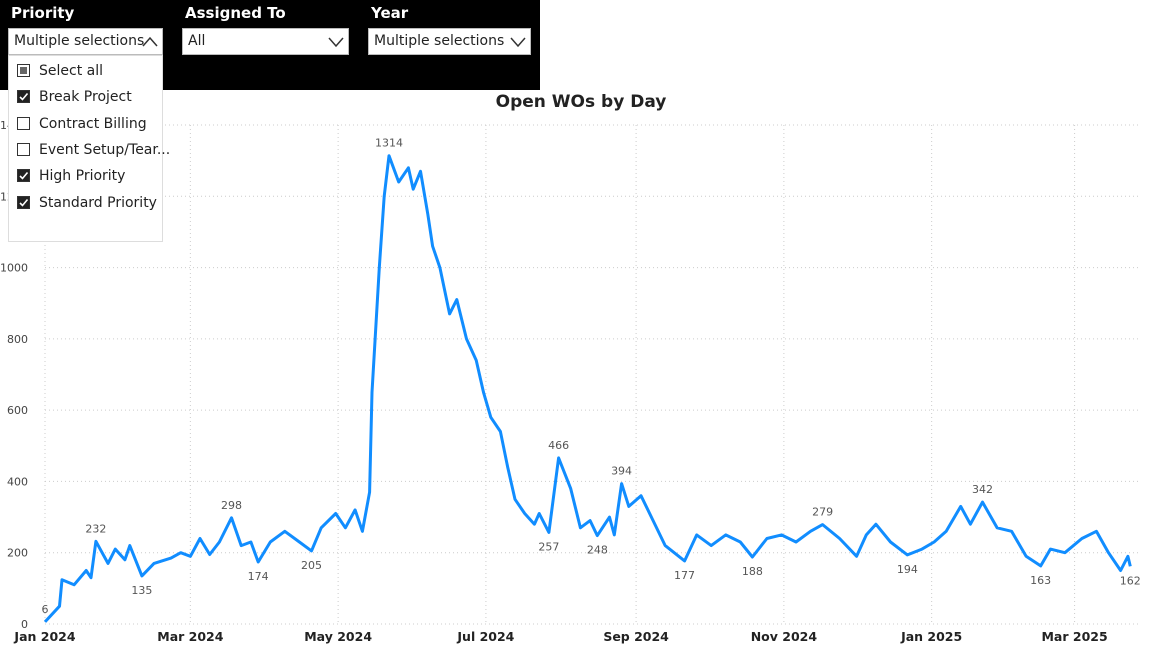  I want to click on slicer-title: Year, so click(390, 13).